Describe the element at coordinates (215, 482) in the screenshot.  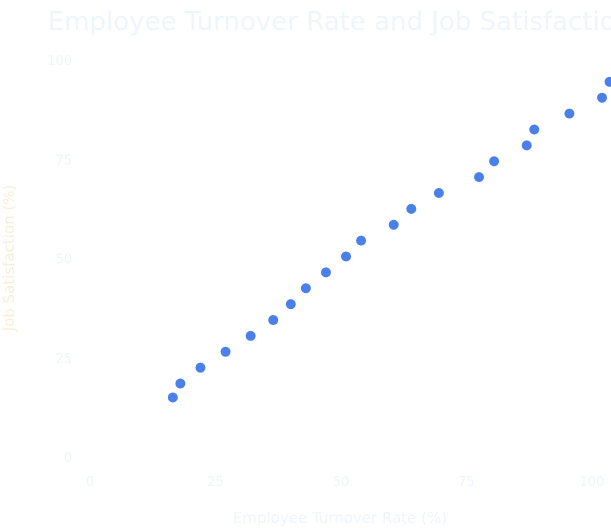
I see `x-tick-label: 25` at that location.